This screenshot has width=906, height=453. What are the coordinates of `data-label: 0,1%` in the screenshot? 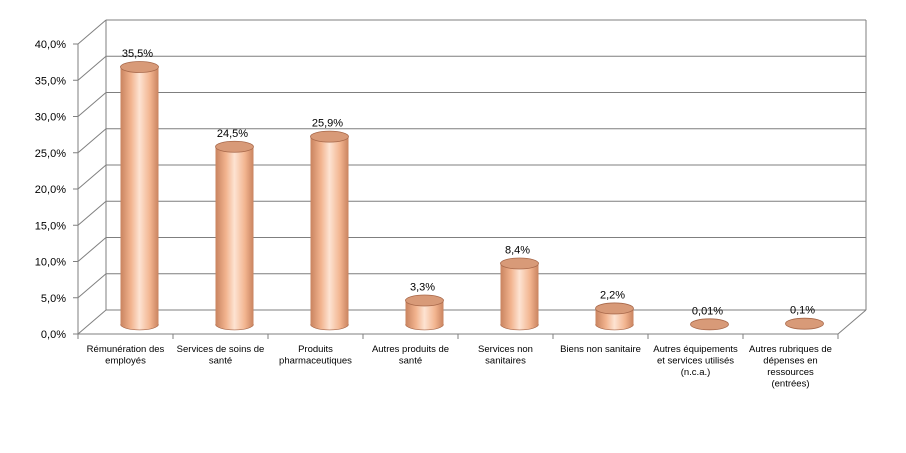 It's located at (802, 311).